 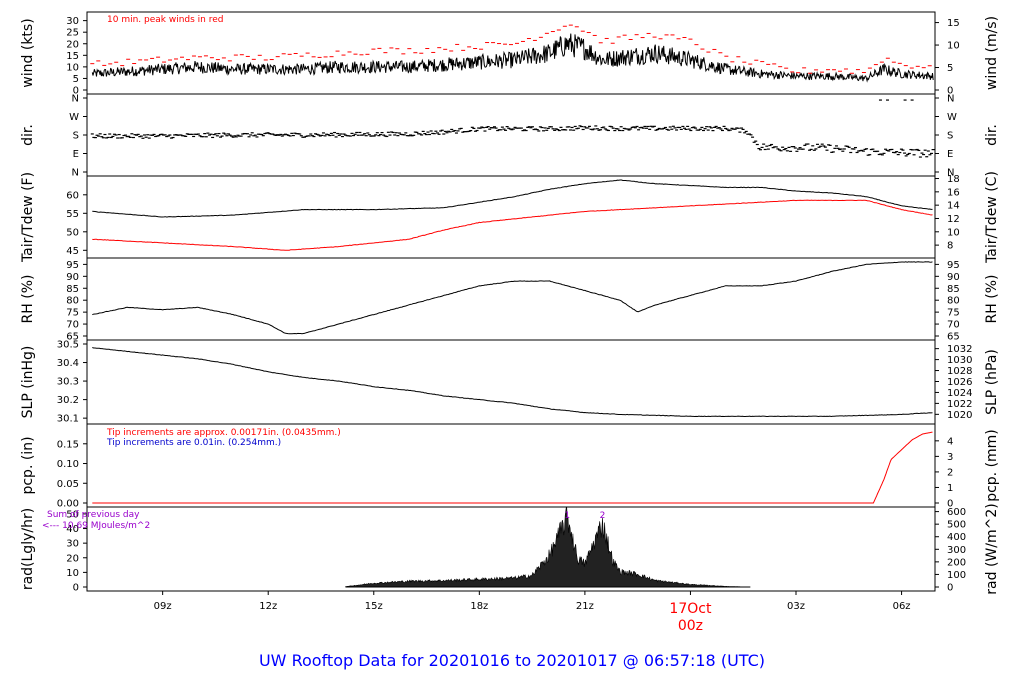 I want to click on ylabel-right-temp: Tair/Tdew (C), so click(x=992, y=217).